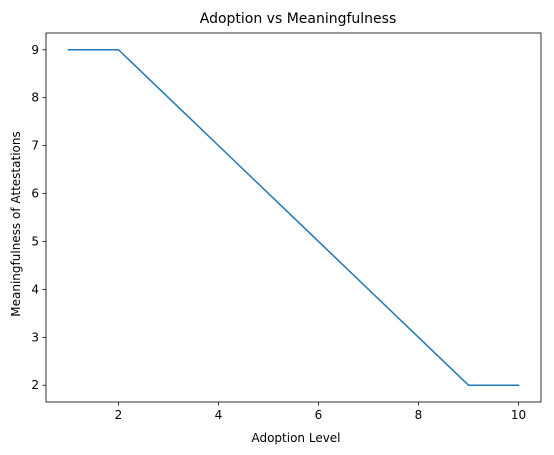  What do you see at coordinates (35, 337) in the screenshot?
I see `y-tick-label: 3` at bounding box center [35, 337].